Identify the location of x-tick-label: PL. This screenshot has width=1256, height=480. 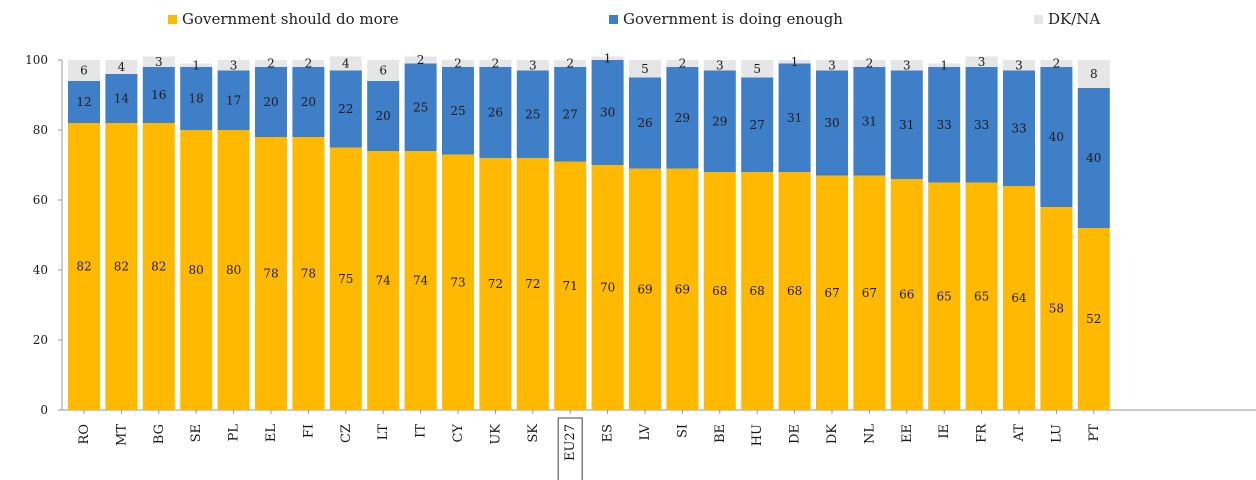
(234, 433).